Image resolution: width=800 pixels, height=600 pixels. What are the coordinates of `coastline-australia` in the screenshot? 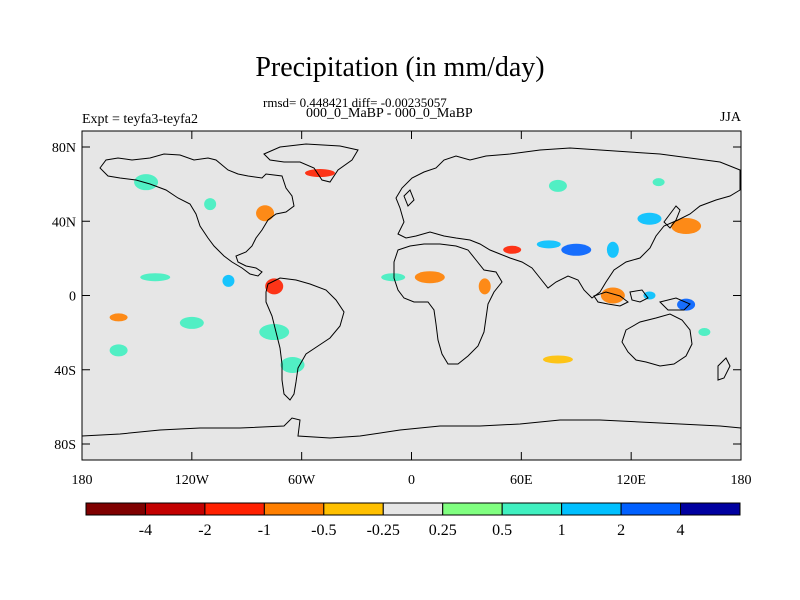 It's located at (657, 340).